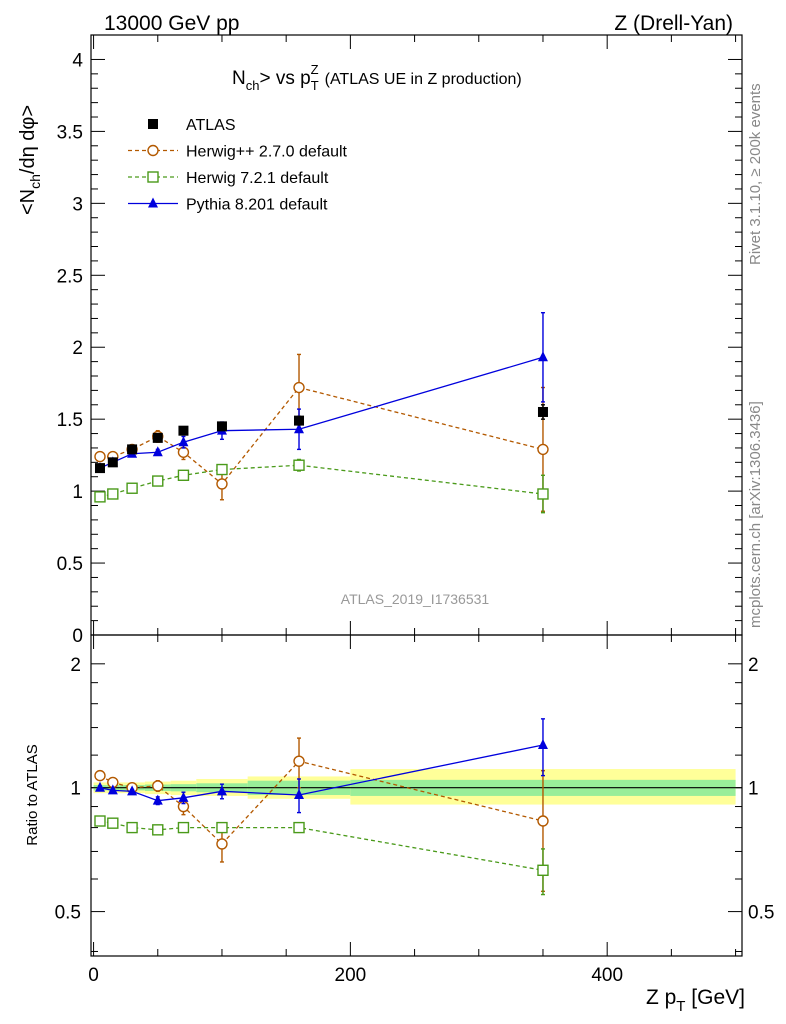 The width and height of the screenshot is (786, 1024). What do you see at coordinates (77, 348) in the screenshot?
I see `main-y-tick-label: 2` at bounding box center [77, 348].